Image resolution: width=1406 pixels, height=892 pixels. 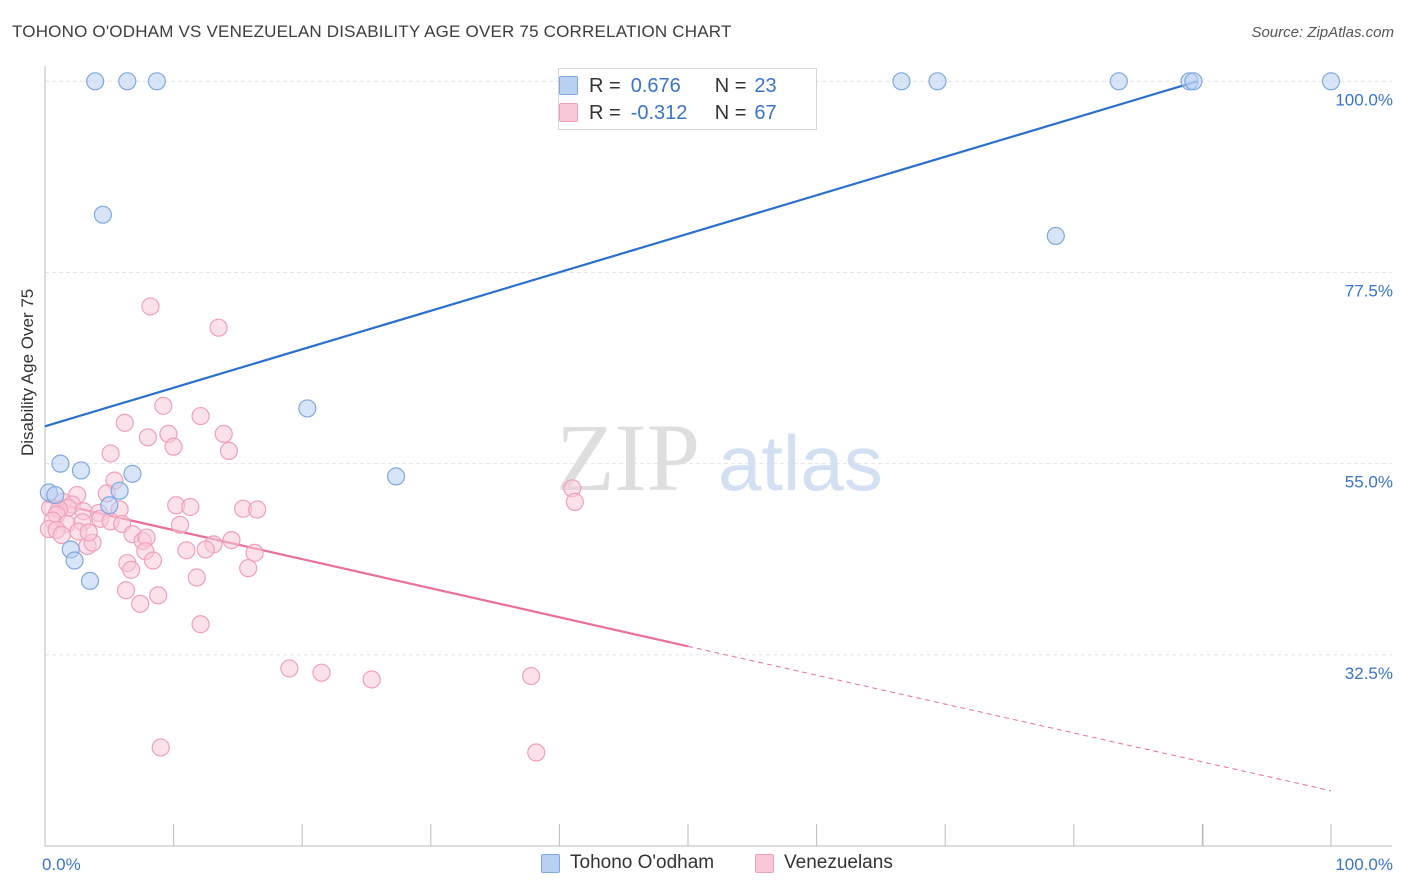 I want to click on x-tick-label: 0.0%, so click(x=61, y=864).